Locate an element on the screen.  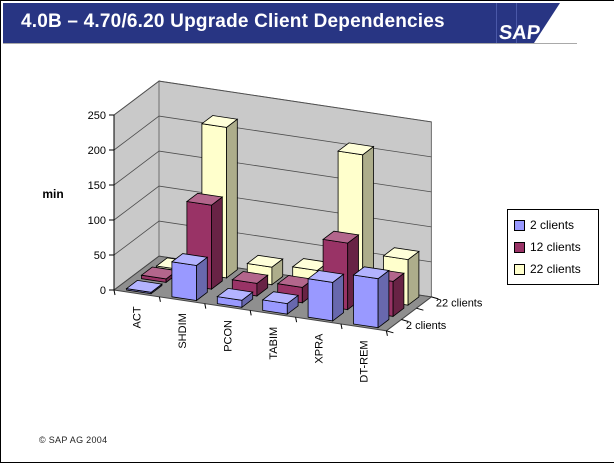
legend-item: 12 clients is located at coordinates (553, 247).